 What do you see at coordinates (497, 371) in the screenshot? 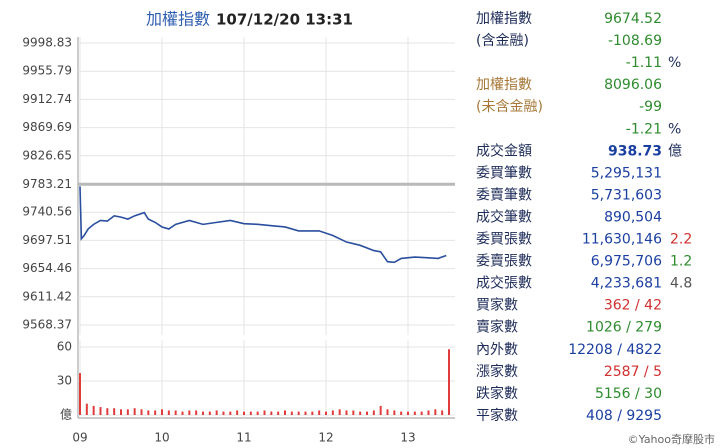
I see `quote-label: 漲家數` at bounding box center [497, 371].